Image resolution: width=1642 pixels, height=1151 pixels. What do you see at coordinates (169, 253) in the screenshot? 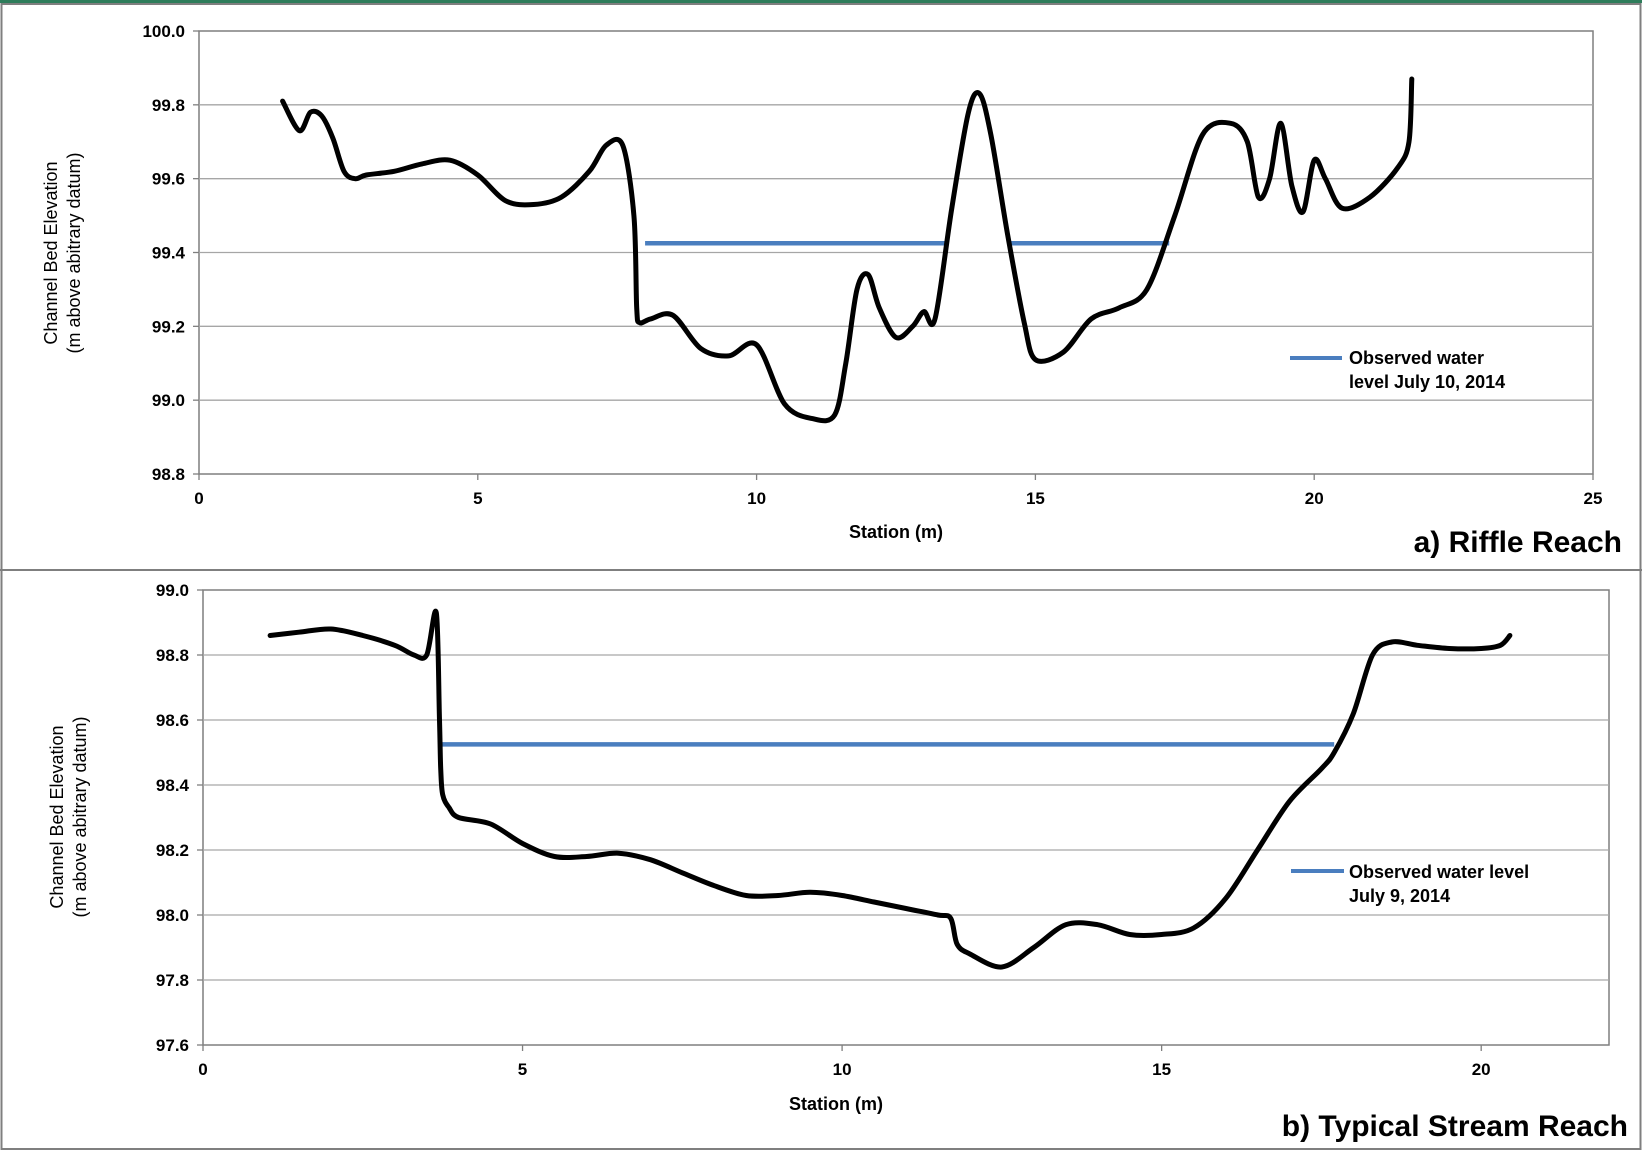
I see `y-tick-label: 99.4` at bounding box center [169, 253].